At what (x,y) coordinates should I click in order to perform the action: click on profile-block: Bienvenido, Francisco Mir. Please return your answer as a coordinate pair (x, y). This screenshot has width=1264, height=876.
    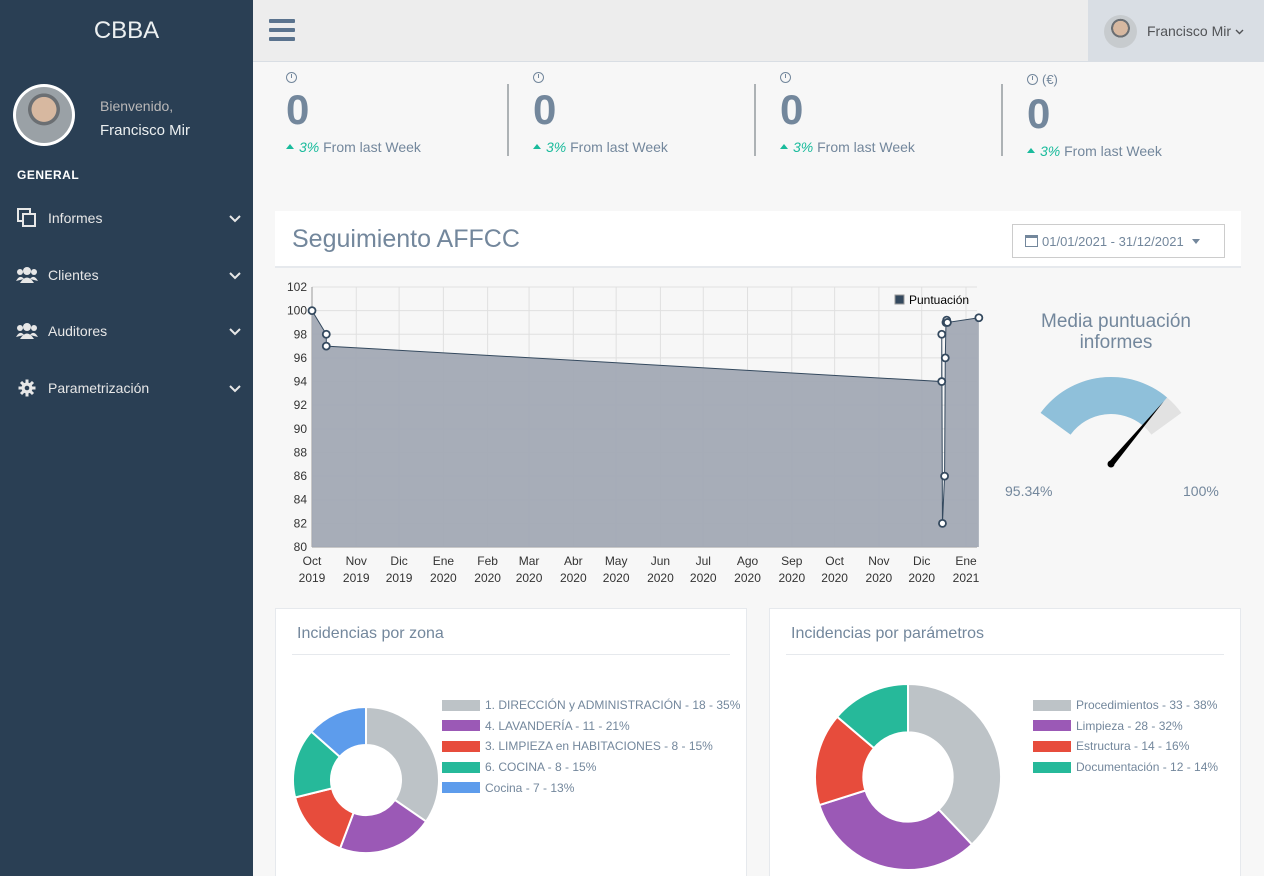
    Looking at the image, I should click on (126, 111).